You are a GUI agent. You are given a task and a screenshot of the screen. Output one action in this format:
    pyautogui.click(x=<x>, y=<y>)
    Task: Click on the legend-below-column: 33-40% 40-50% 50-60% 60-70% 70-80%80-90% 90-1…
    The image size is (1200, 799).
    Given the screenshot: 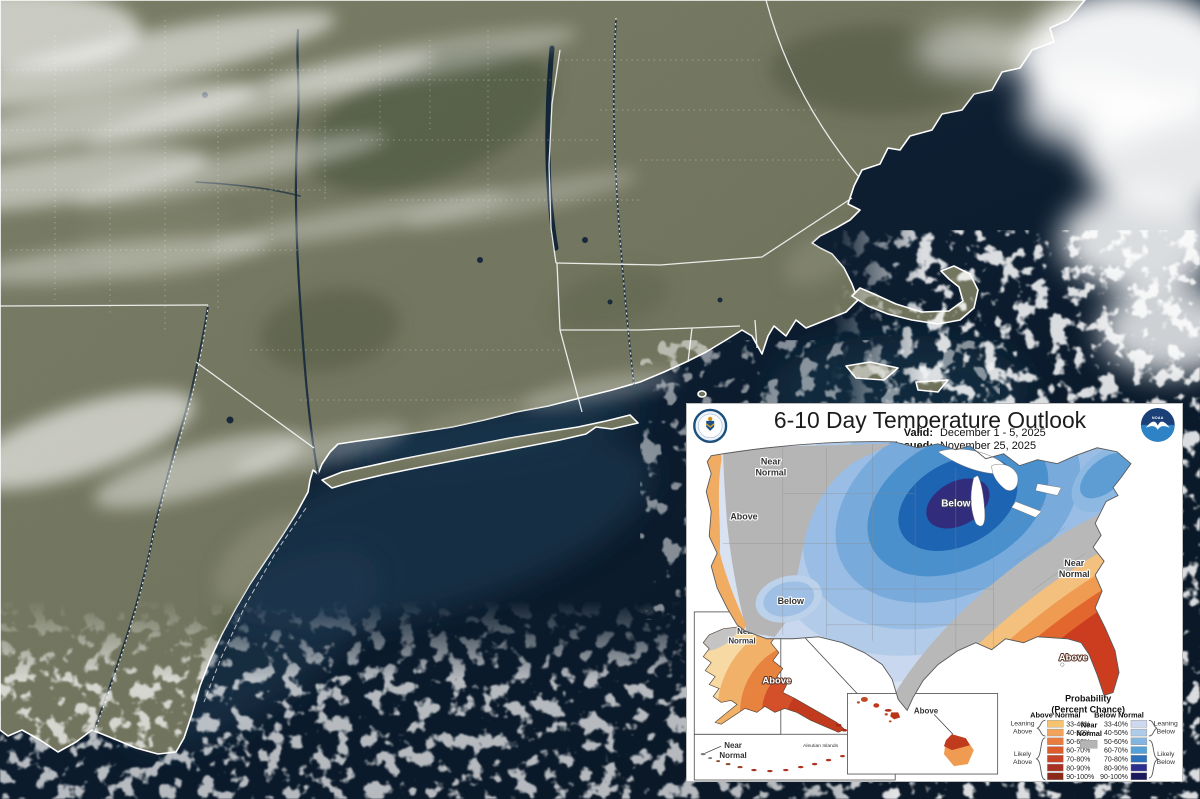 What is the action you would take?
    pyautogui.click(x=1124, y=750)
    